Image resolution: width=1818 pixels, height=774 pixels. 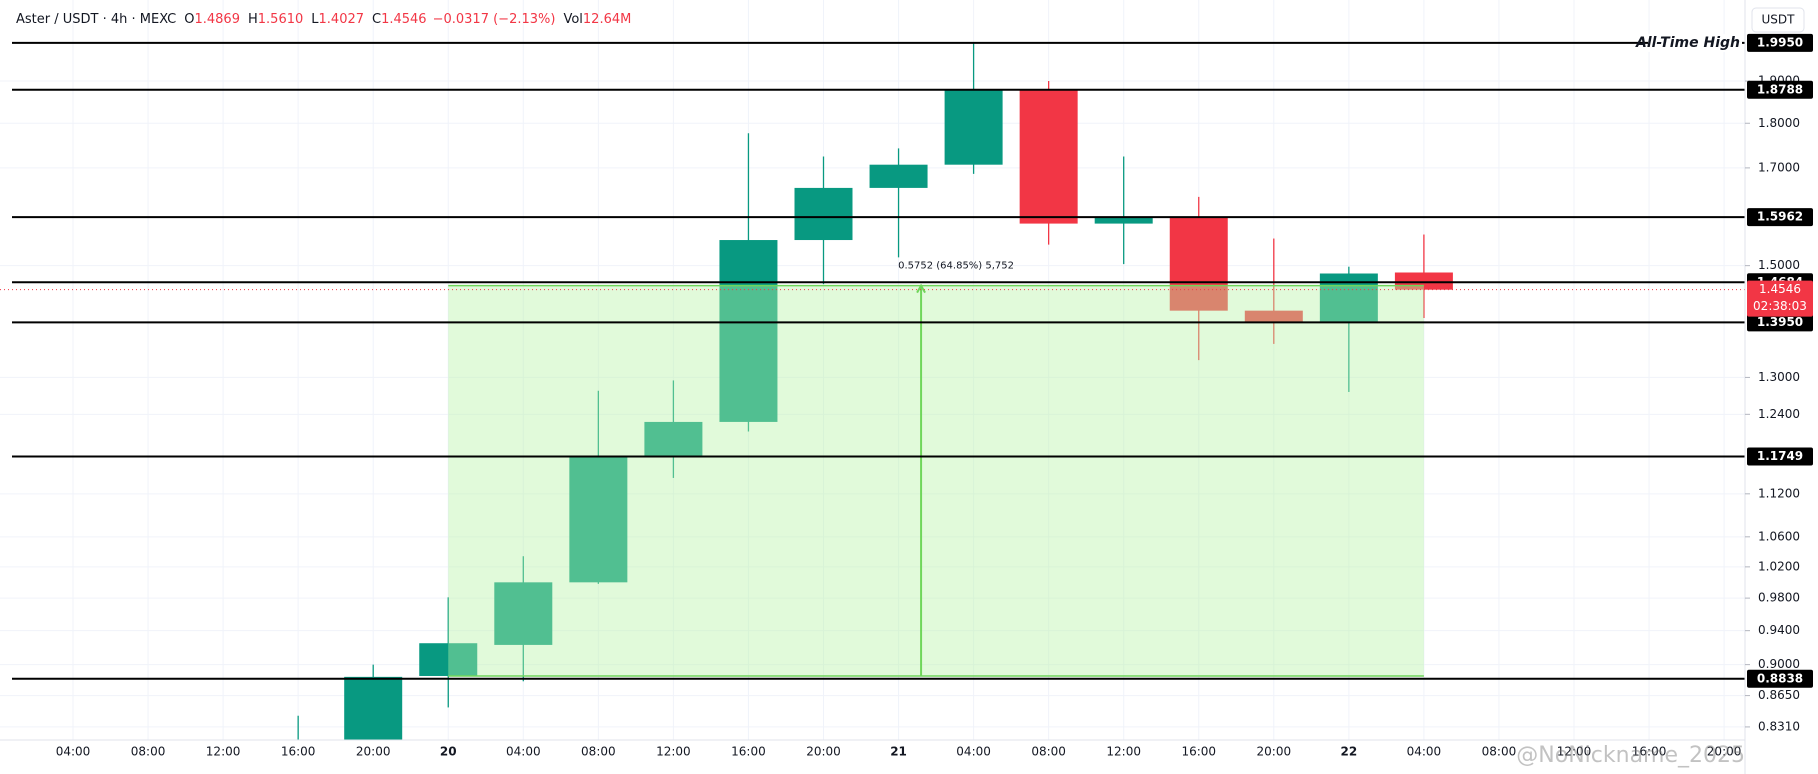 I want to click on field-value: 1.4546, so click(x=404, y=19).